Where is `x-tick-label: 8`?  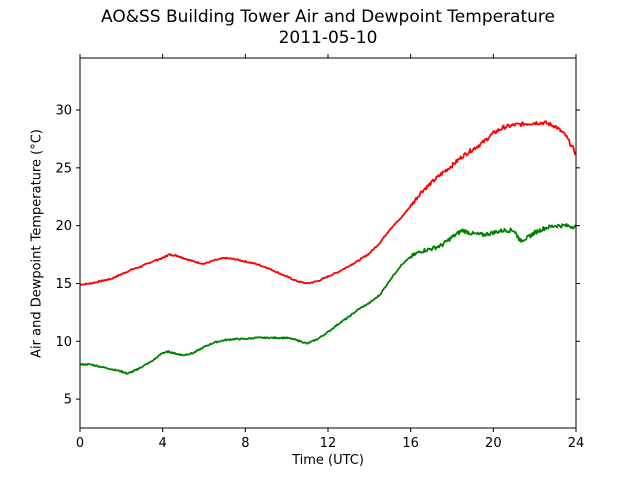 x-tick-label: 8 is located at coordinates (245, 443).